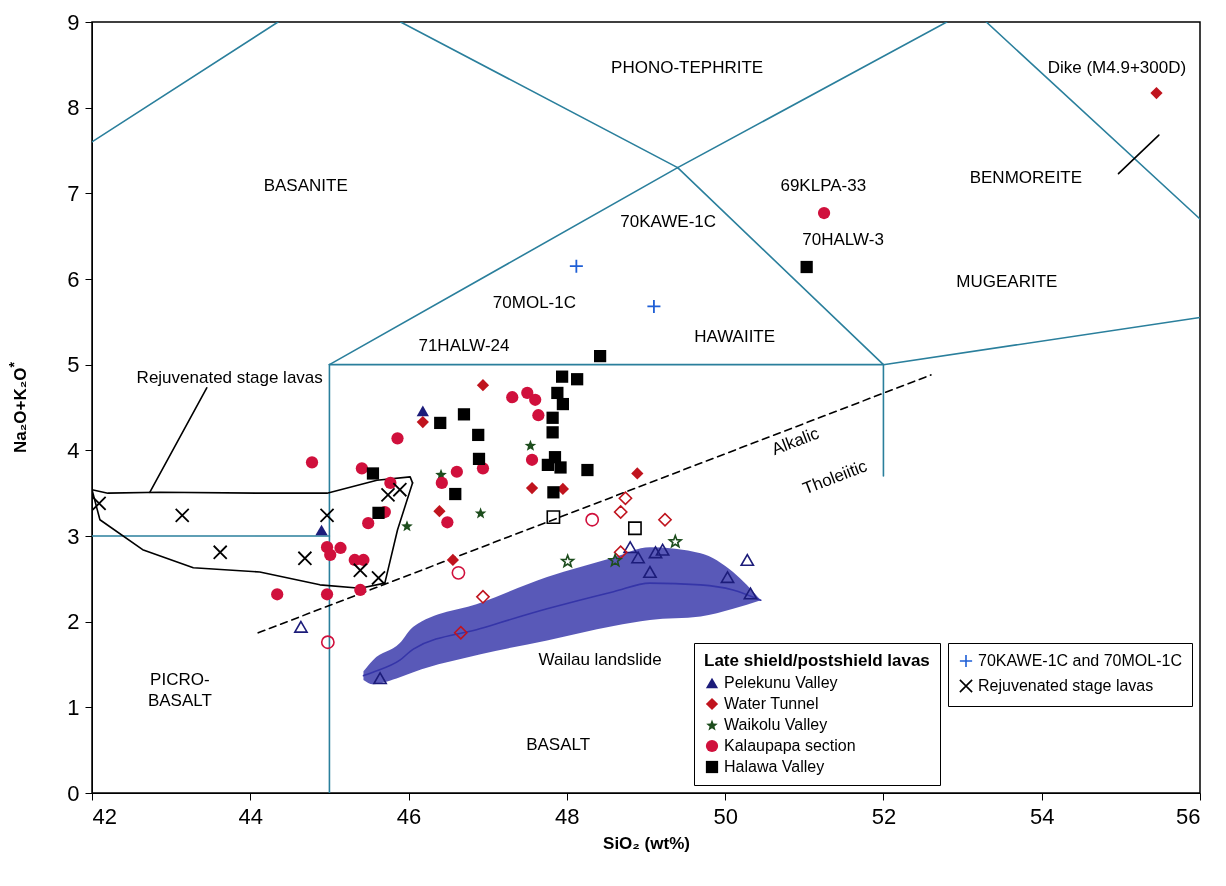 This screenshot has width=1226, height=886. I want to click on y-tick-label: 9, so click(73, 22).